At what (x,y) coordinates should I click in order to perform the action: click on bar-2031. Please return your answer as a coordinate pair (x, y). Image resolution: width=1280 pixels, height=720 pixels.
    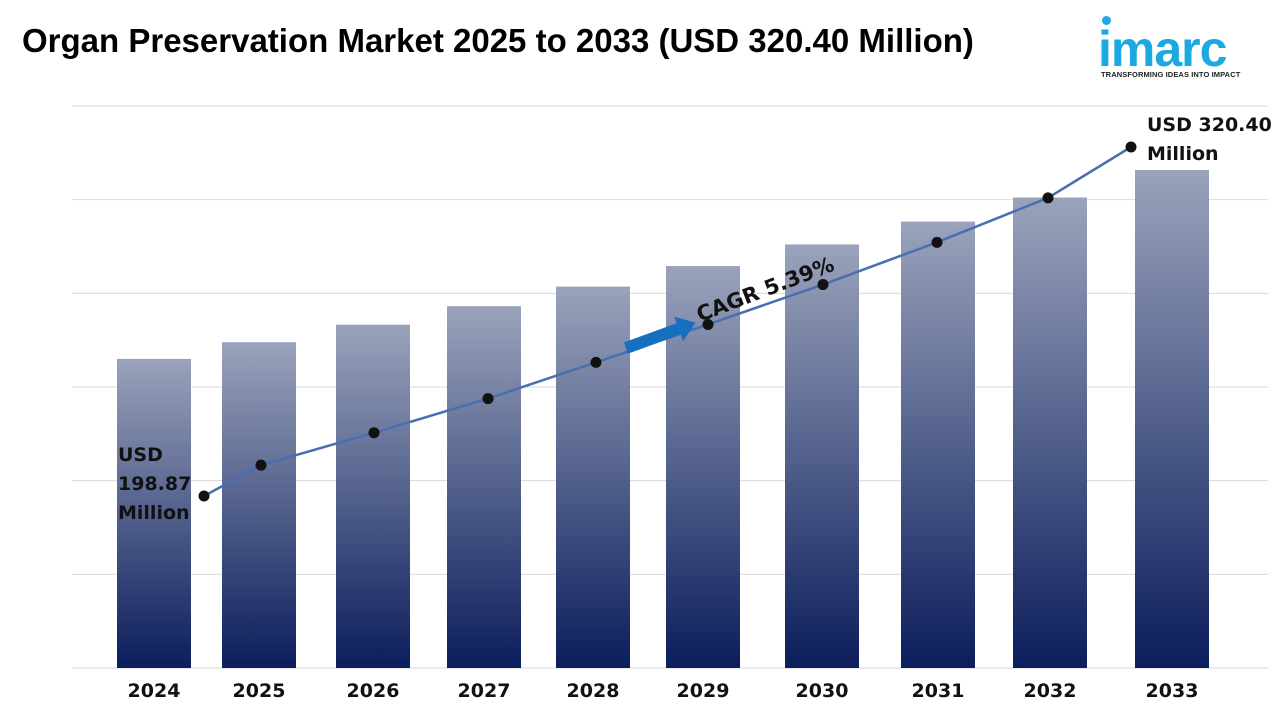
    Looking at the image, I should click on (938, 444).